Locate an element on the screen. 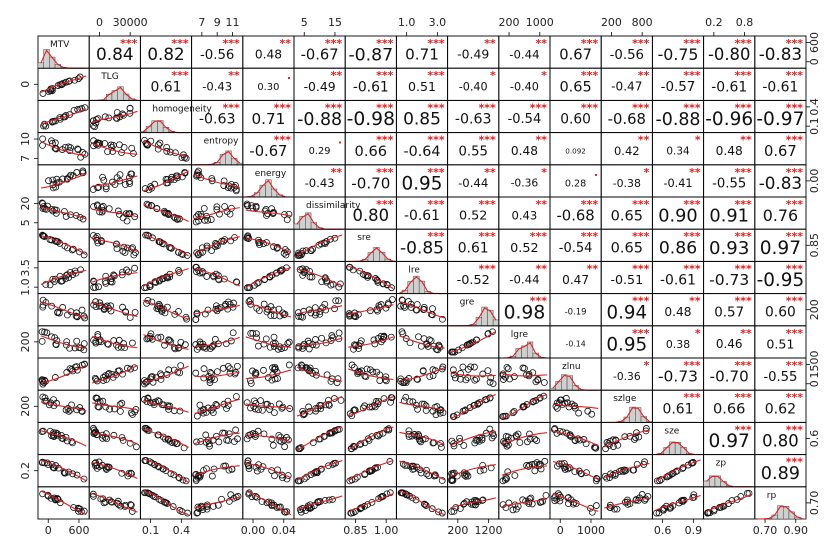  matrix-cell-0-11: -0.56*** is located at coordinates (626, 52).